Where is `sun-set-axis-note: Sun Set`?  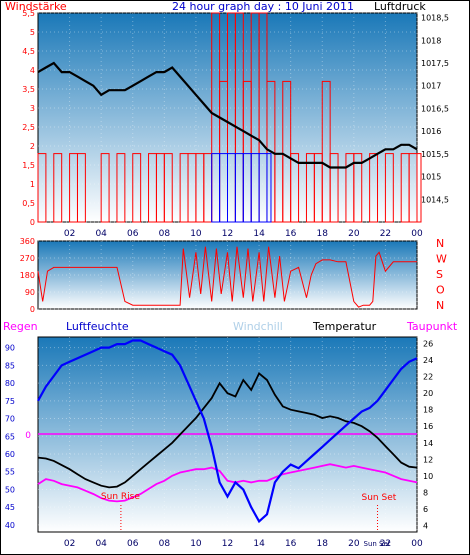
sun-set-axis-note: Sun Set is located at coordinates (377, 544).